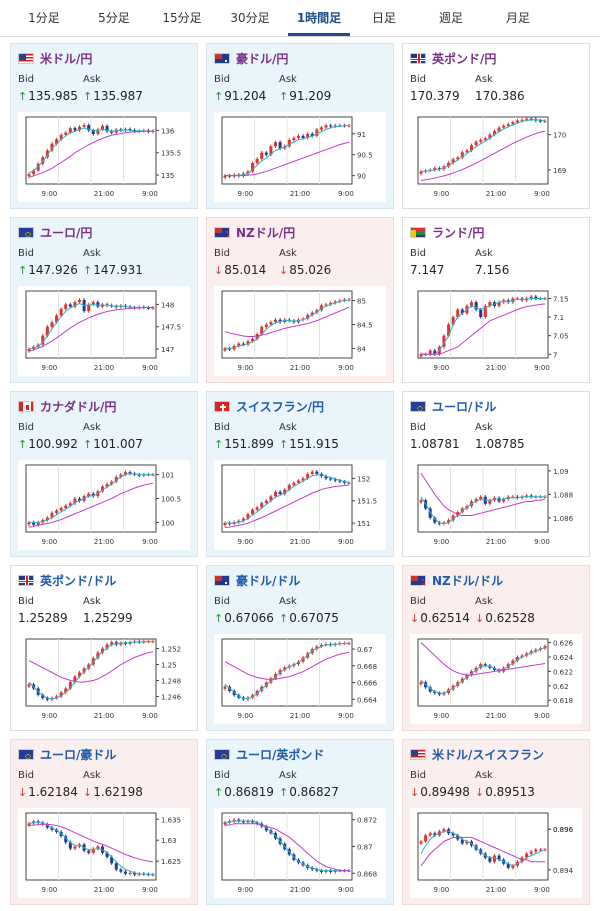 This screenshot has width=600, height=911. What do you see at coordinates (250, 18) in the screenshot?
I see `tab-4: 30分足` at bounding box center [250, 18].